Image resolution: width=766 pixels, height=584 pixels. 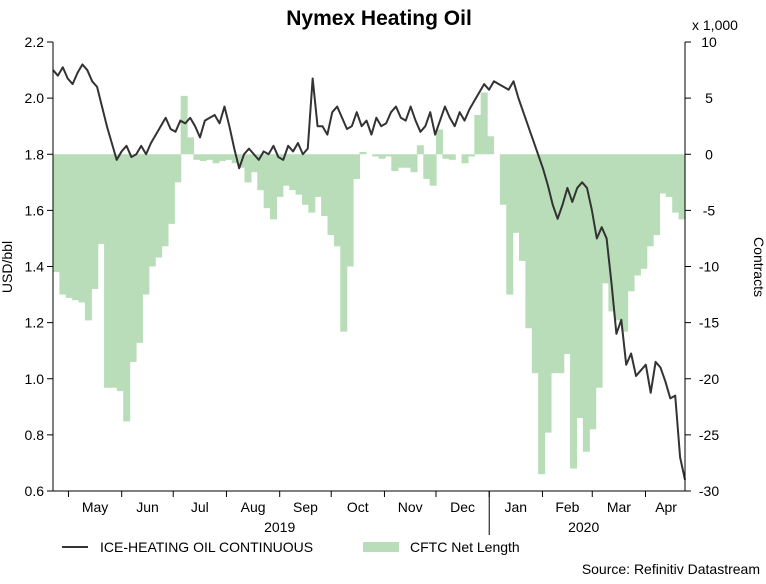 What do you see at coordinates (379, 18) in the screenshot?
I see `chart-title: Nymex Heating Oil` at bounding box center [379, 18].